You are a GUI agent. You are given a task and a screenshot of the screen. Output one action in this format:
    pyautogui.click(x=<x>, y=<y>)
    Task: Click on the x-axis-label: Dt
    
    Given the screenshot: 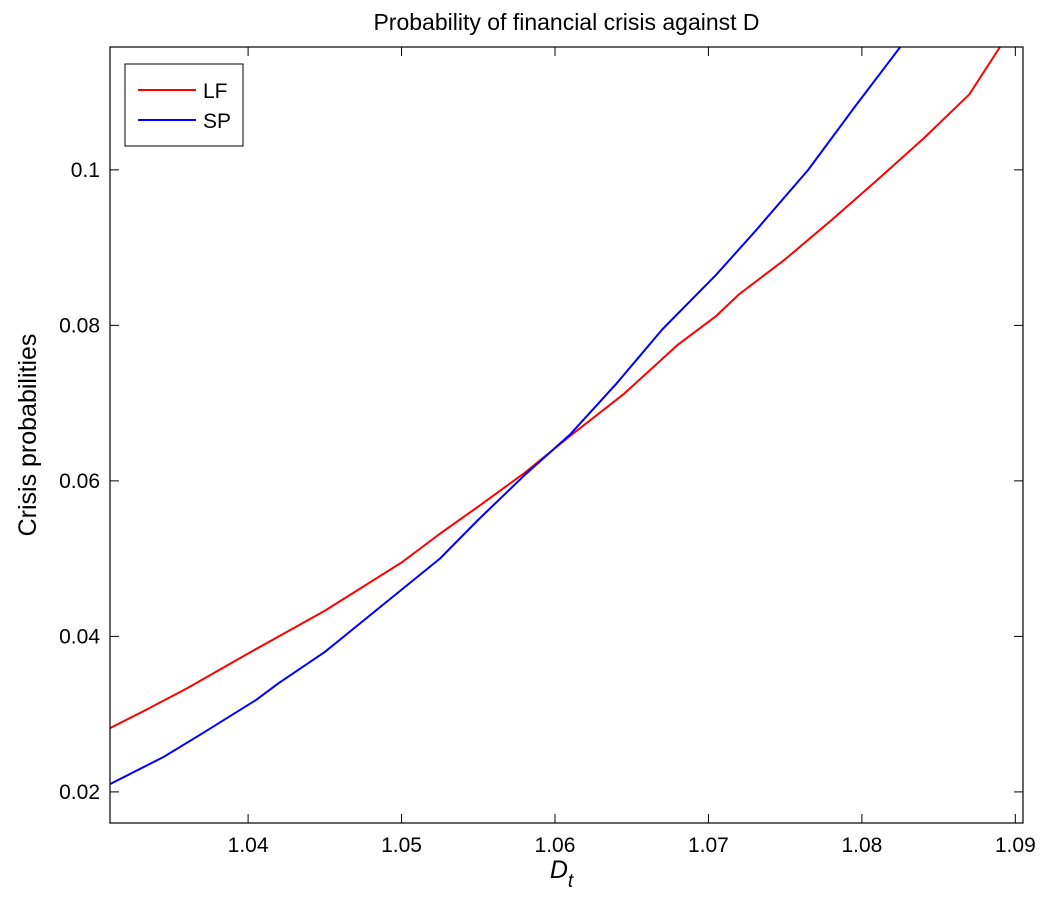 What is the action you would take?
    pyautogui.click(x=562, y=874)
    